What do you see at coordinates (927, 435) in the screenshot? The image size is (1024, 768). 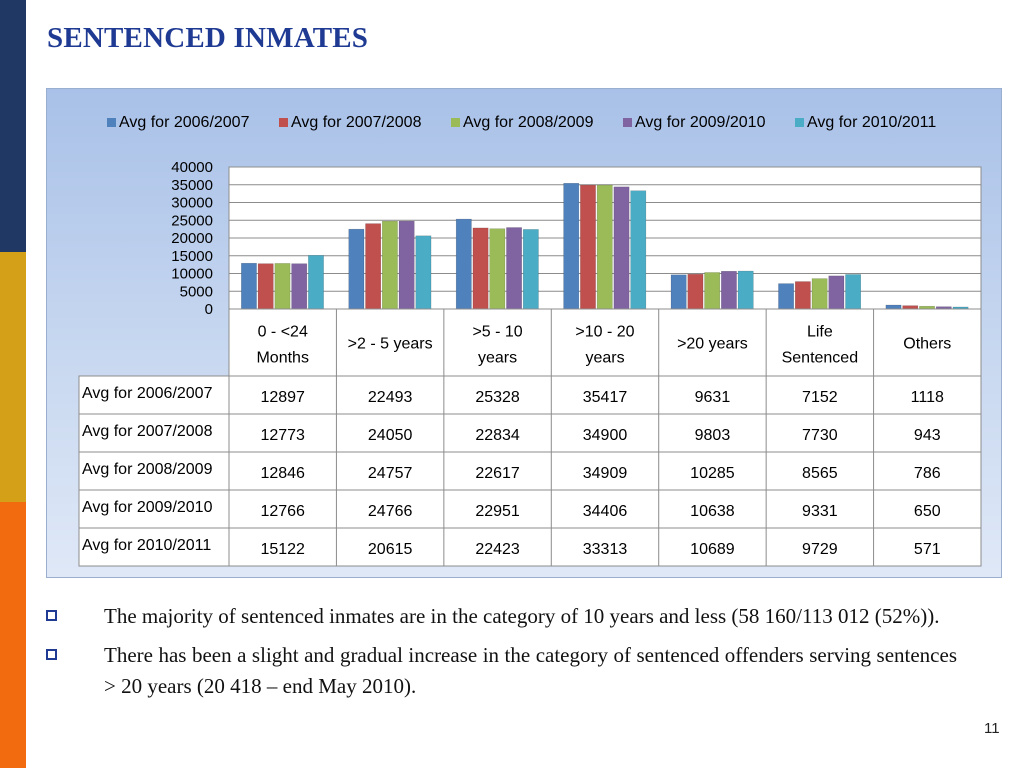 I see `table-value: 943` at bounding box center [927, 435].